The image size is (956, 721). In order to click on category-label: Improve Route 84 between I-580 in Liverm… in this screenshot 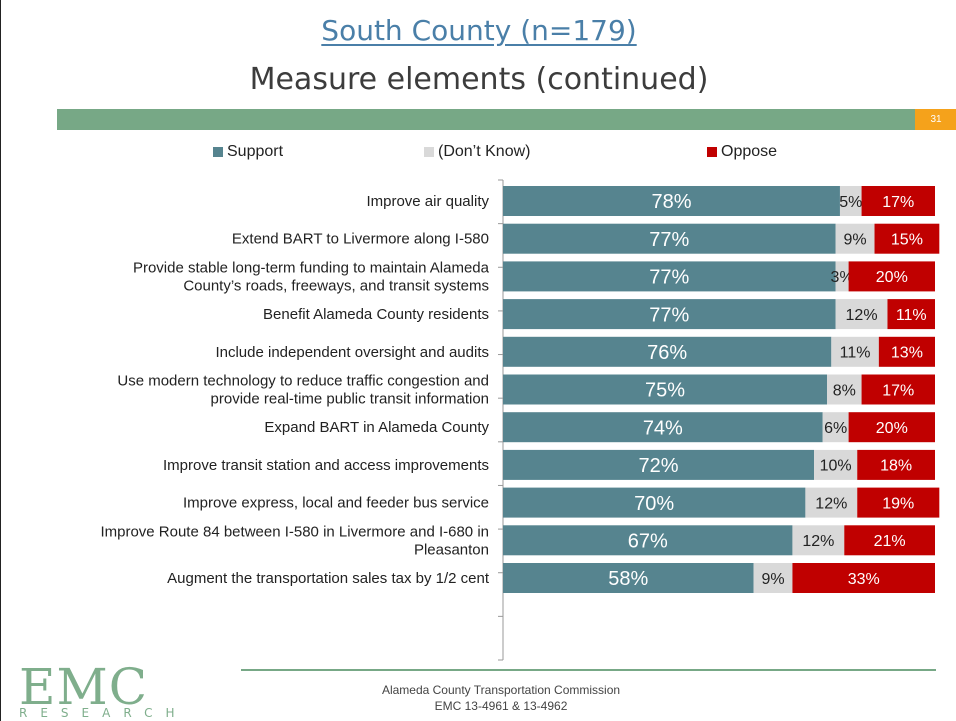, I will do `click(294, 540)`.